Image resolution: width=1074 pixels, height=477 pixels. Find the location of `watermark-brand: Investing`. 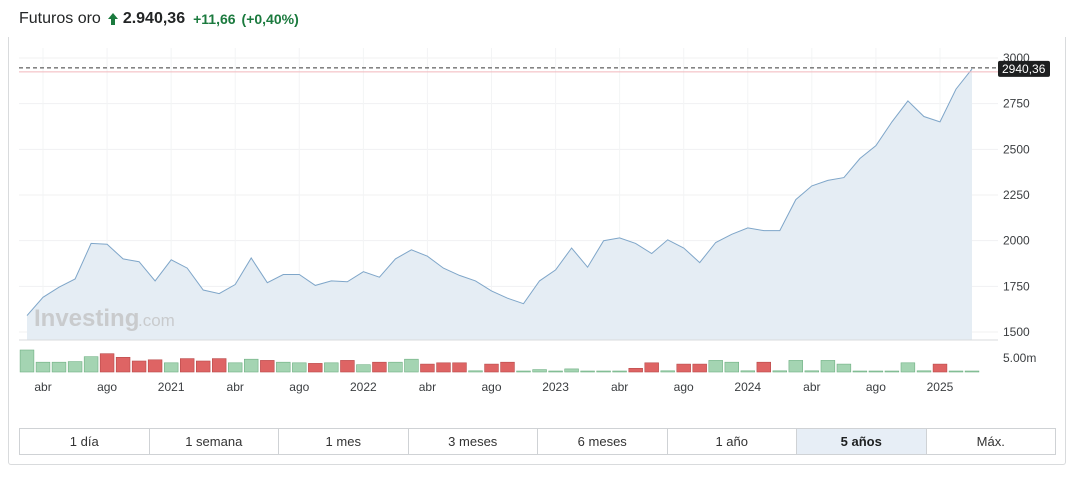

watermark-brand: Investing is located at coordinates (86, 318).